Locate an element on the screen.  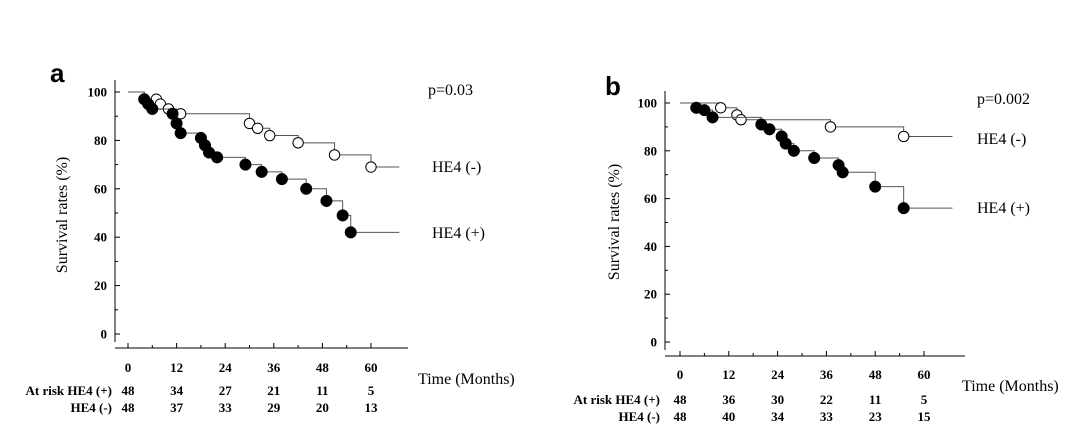
panel-a-letter: a is located at coordinates (57, 73).